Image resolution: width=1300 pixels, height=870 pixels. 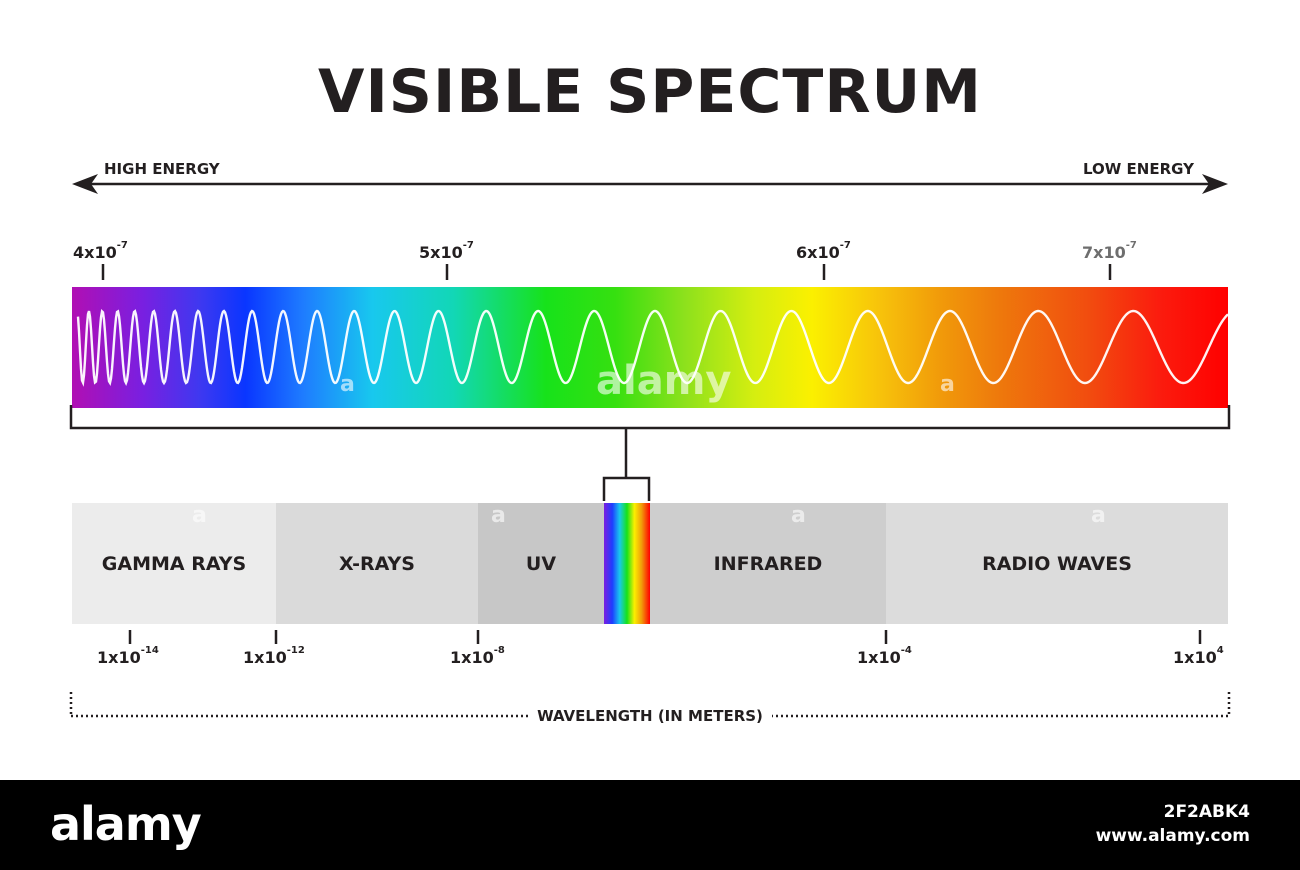 I want to click on em-tick-label: 1x104, so click(x=1198, y=656).